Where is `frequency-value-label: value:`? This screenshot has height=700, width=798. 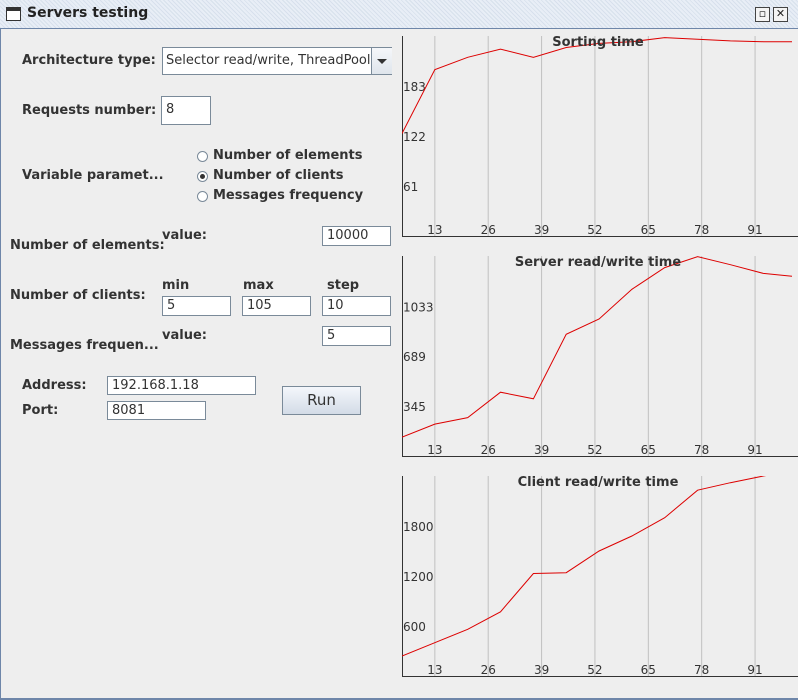 frequency-value-label: value: is located at coordinates (184, 335).